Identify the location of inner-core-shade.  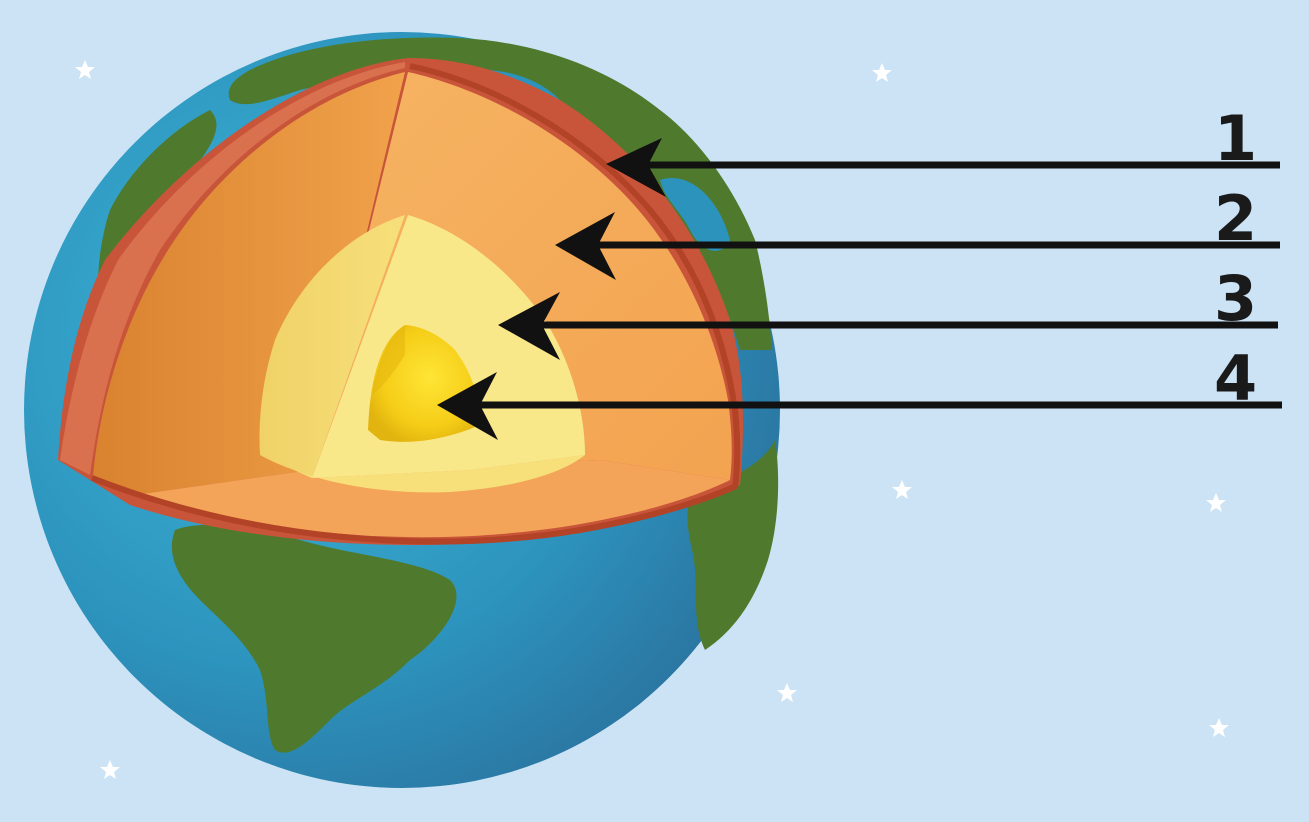
(388, 360).